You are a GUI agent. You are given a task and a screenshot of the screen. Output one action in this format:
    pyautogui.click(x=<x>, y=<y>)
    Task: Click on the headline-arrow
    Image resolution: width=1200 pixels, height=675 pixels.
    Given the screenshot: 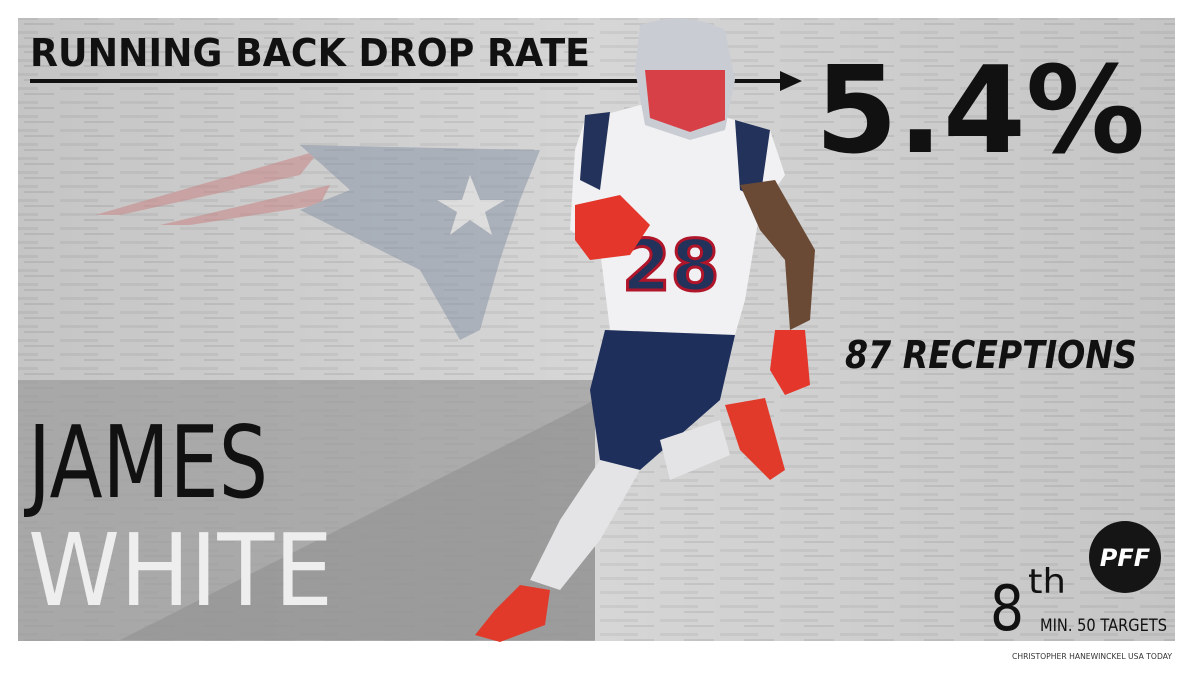 What is the action you would take?
    pyautogui.click(x=791, y=81)
    